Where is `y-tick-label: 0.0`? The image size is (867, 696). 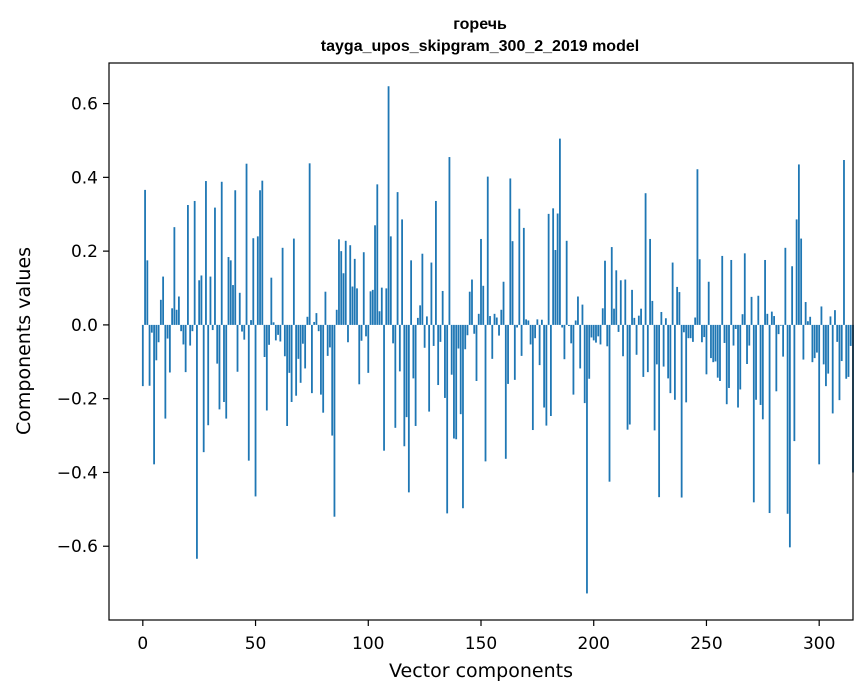
y-tick-label: 0.0 is located at coordinates (84, 326).